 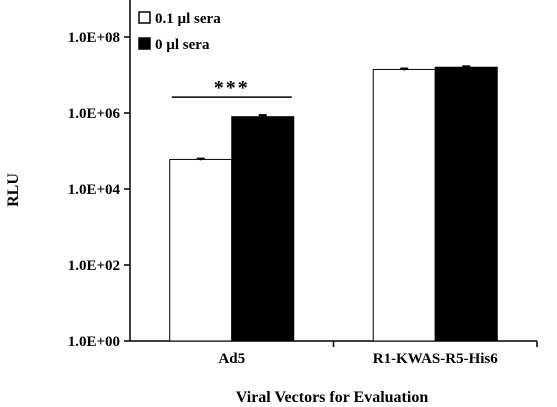 I want to click on significance-label: ***, so click(x=232, y=88).